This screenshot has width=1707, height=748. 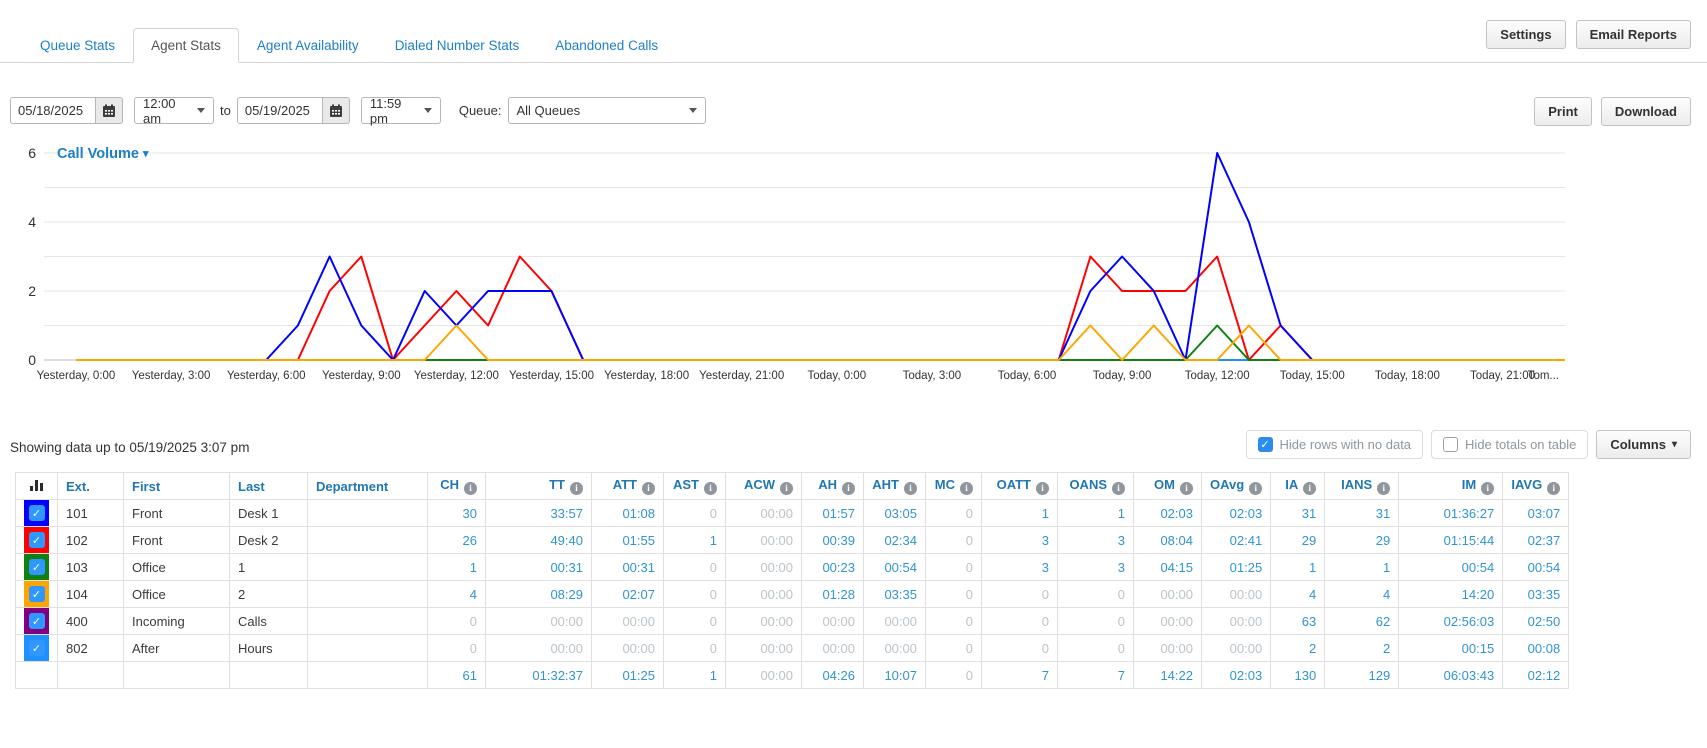 What do you see at coordinates (427, 110) in the screenshot?
I see `caret-down-icon` at bounding box center [427, 110].